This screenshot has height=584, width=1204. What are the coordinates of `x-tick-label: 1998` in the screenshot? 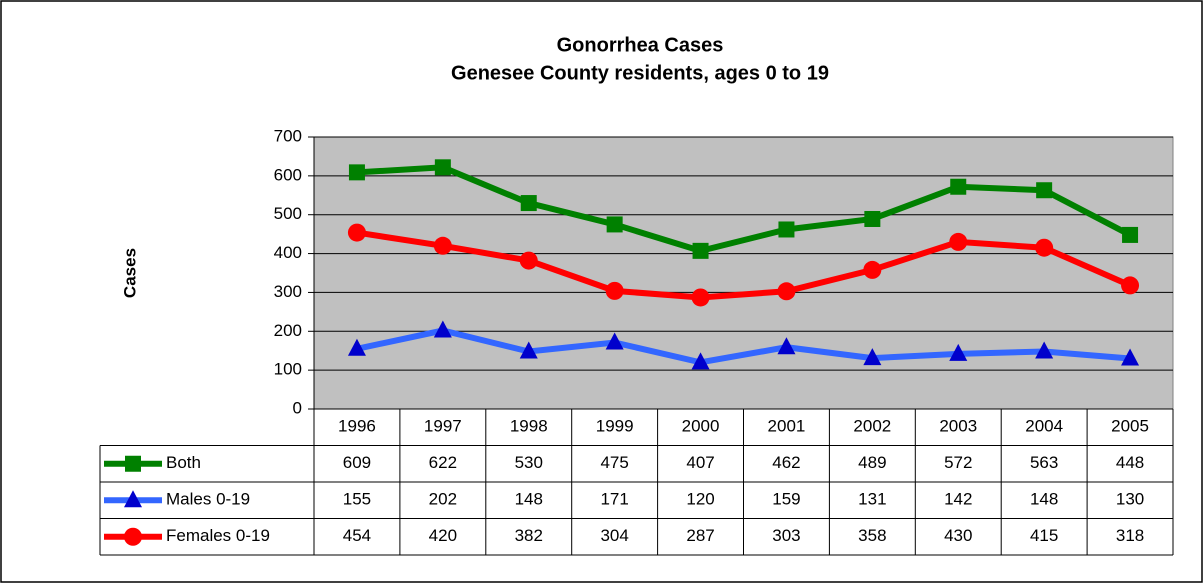 It's located at (529, 426).